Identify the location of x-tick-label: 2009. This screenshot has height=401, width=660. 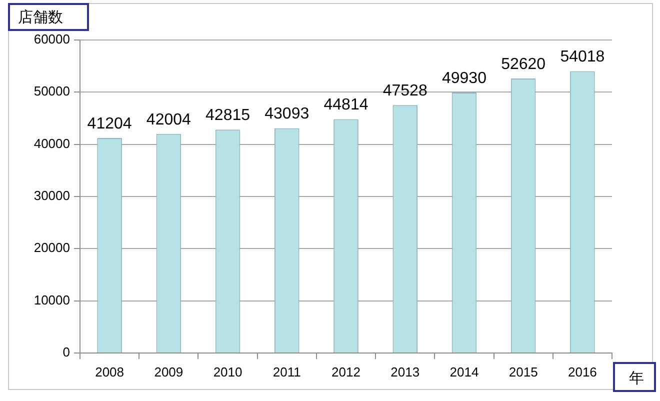
(169, 372).